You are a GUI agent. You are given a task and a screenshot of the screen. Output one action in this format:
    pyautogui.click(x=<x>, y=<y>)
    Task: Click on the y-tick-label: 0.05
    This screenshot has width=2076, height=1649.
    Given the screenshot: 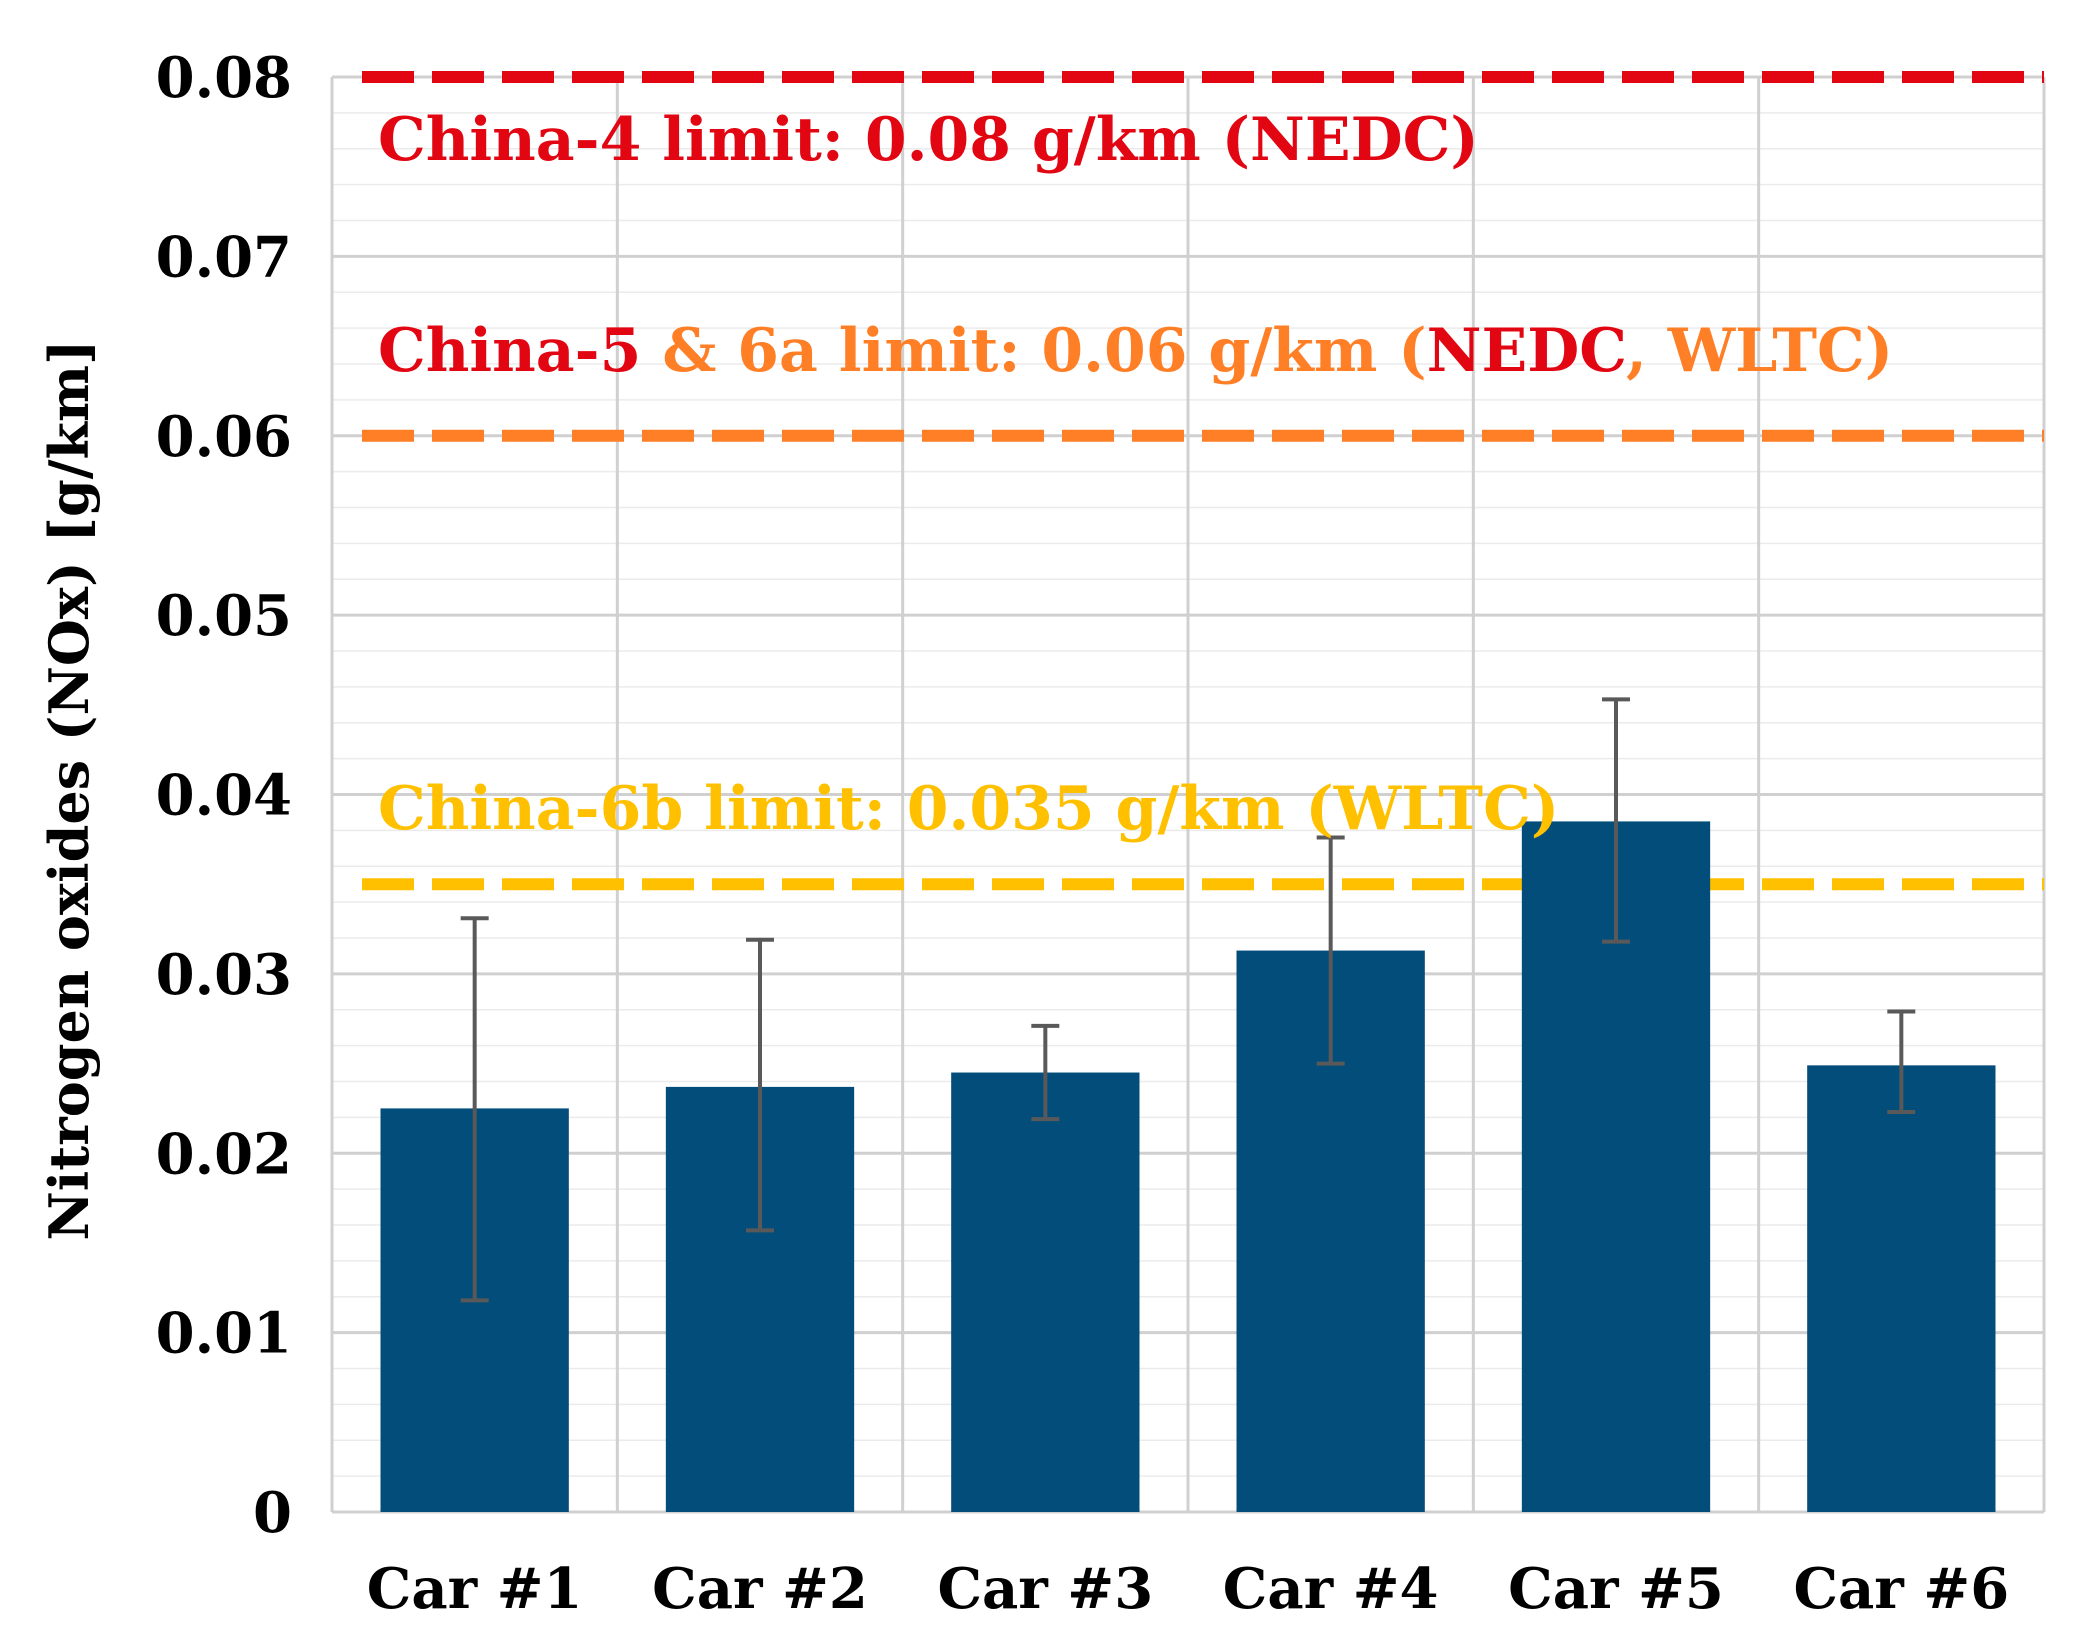 What is the action you would take?
    pyautogui.click(x=224, y=616)
    